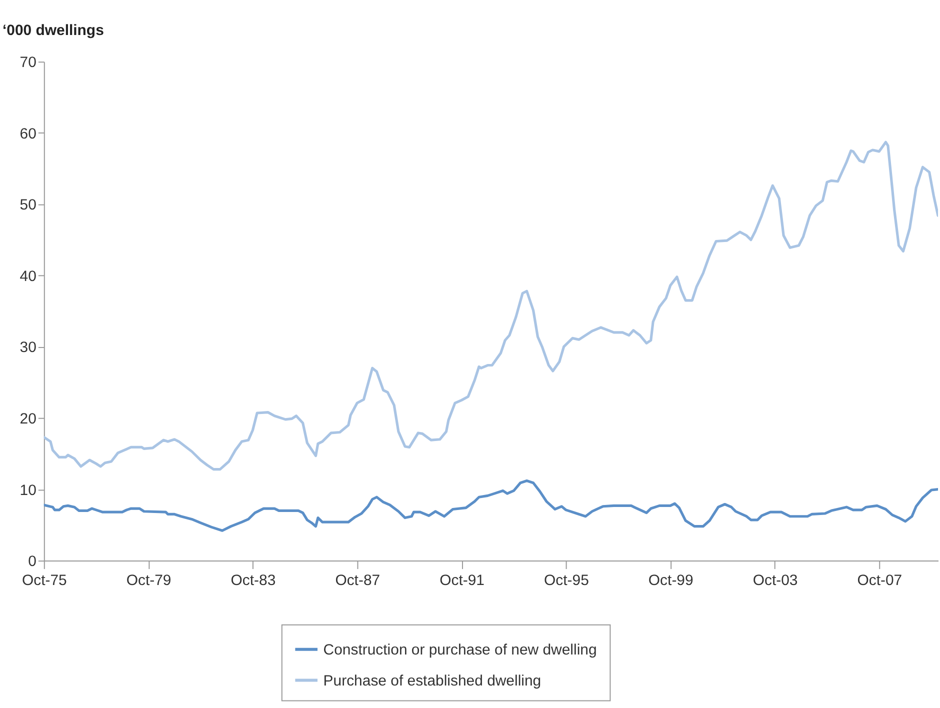  Describe the element at coordinates (491, 505) in the screenshot. I see `line-series` at that location.